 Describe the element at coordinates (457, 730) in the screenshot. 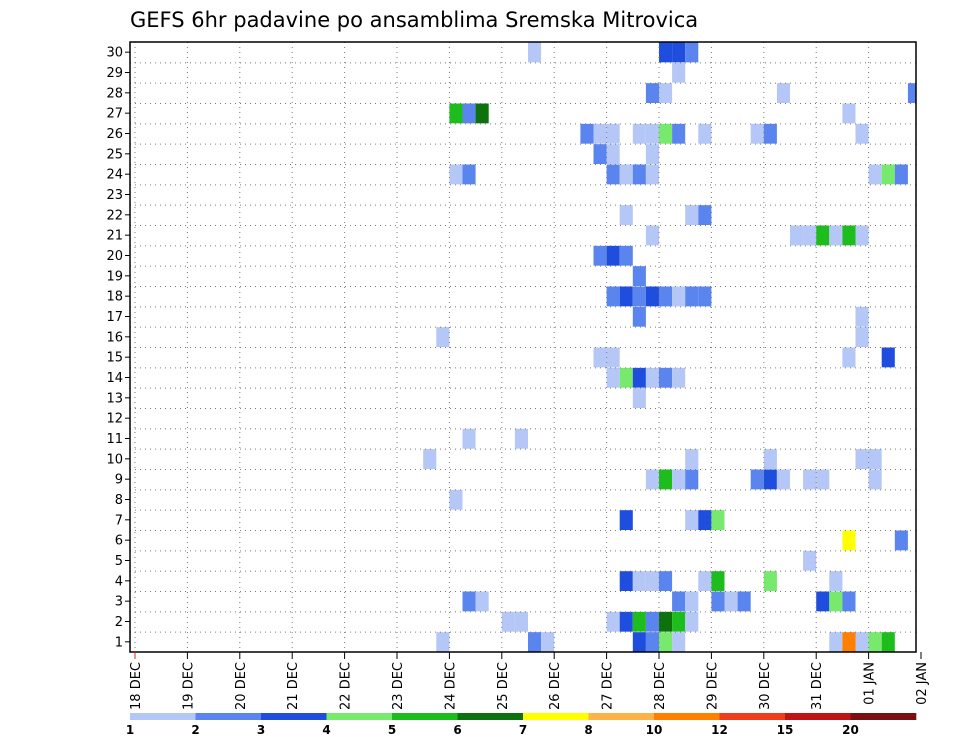

I see `colorbar-label: 6` at that location.